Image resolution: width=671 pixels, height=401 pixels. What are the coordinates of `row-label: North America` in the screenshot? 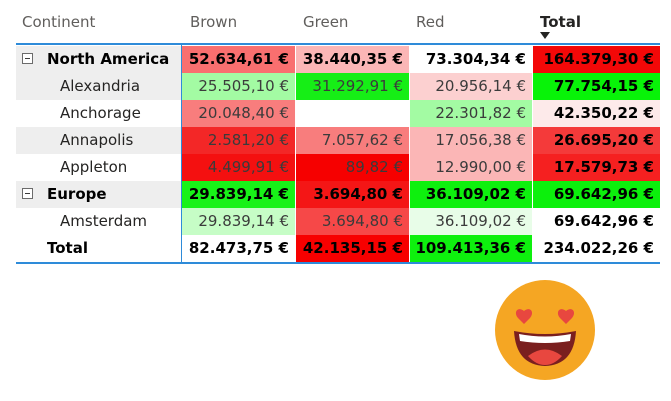 It's located at (108, 59).